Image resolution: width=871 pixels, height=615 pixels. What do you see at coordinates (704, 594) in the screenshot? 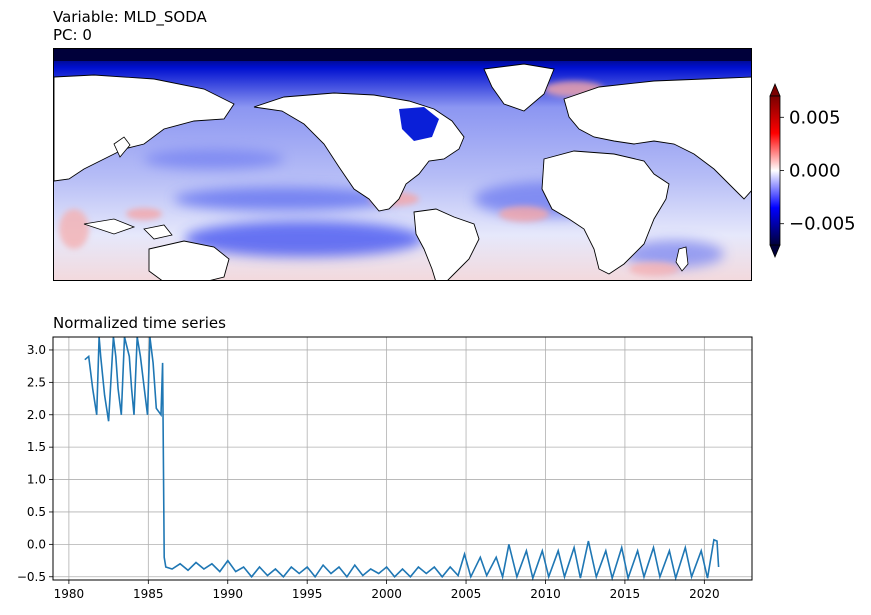
I see `x-tick-label: 2020` at bounding box center [704, 594].